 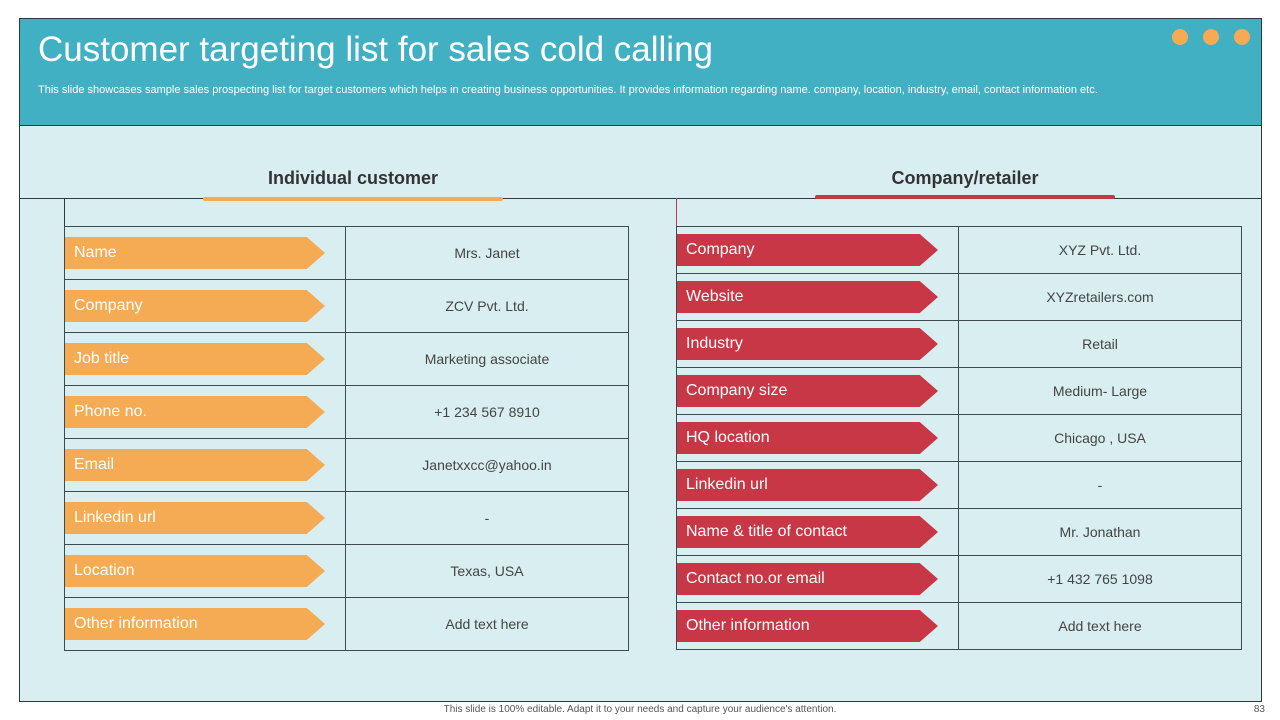 What do you see at coordinates (347, 412) in the screenshot?
I see `individual-row: Phone no. +1 234 567 8910` at bounding box center [347, 412].